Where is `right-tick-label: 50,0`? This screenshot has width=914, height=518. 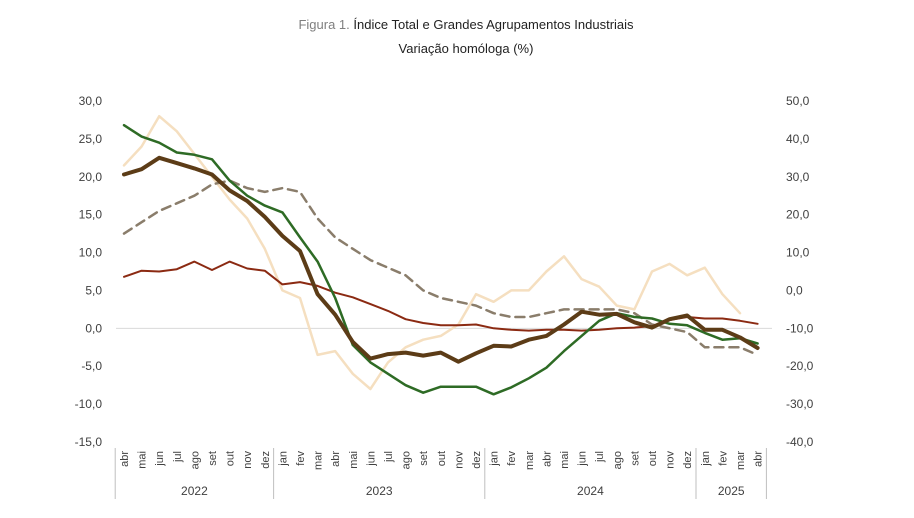
right-tick-label: 50,0 is located at coordinates (798, 101).